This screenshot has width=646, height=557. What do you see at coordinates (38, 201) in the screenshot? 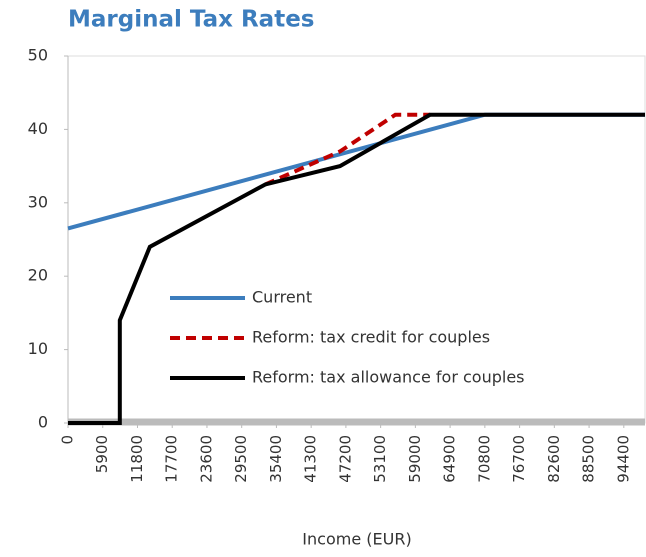
I see `y-tick-label: 30` at bounding box center [38, 201].